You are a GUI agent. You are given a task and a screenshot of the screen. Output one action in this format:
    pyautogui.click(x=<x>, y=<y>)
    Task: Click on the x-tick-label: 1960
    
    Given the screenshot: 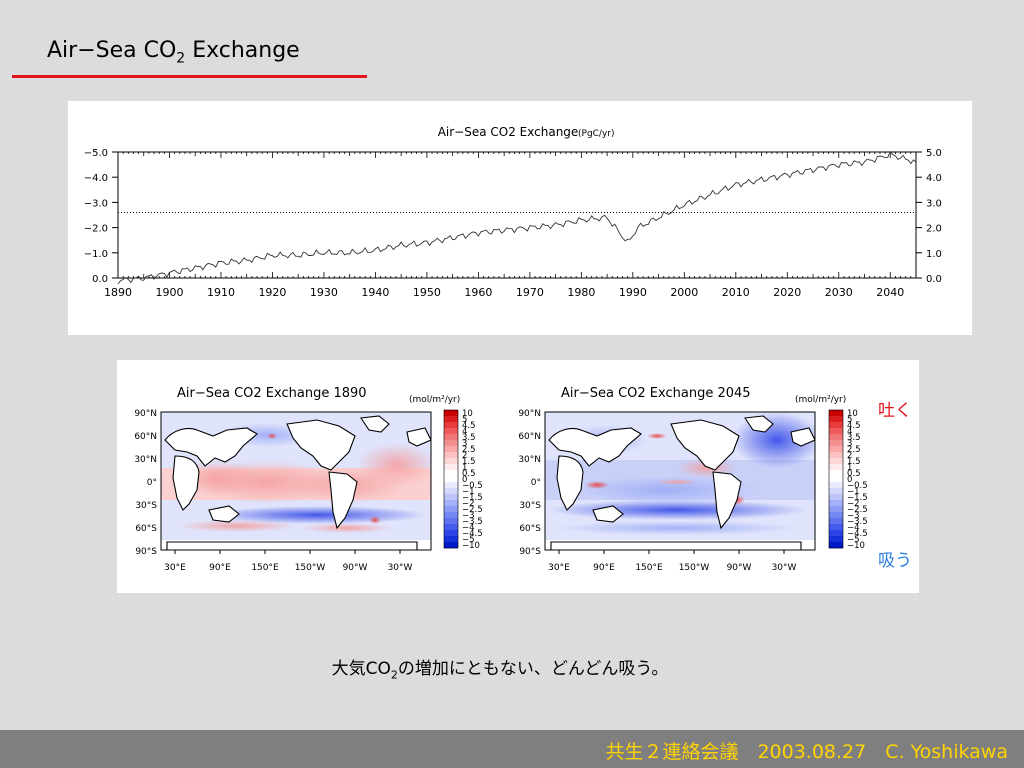 What is the action you would take?
    pyautogui.click(x=478, y=292)
    